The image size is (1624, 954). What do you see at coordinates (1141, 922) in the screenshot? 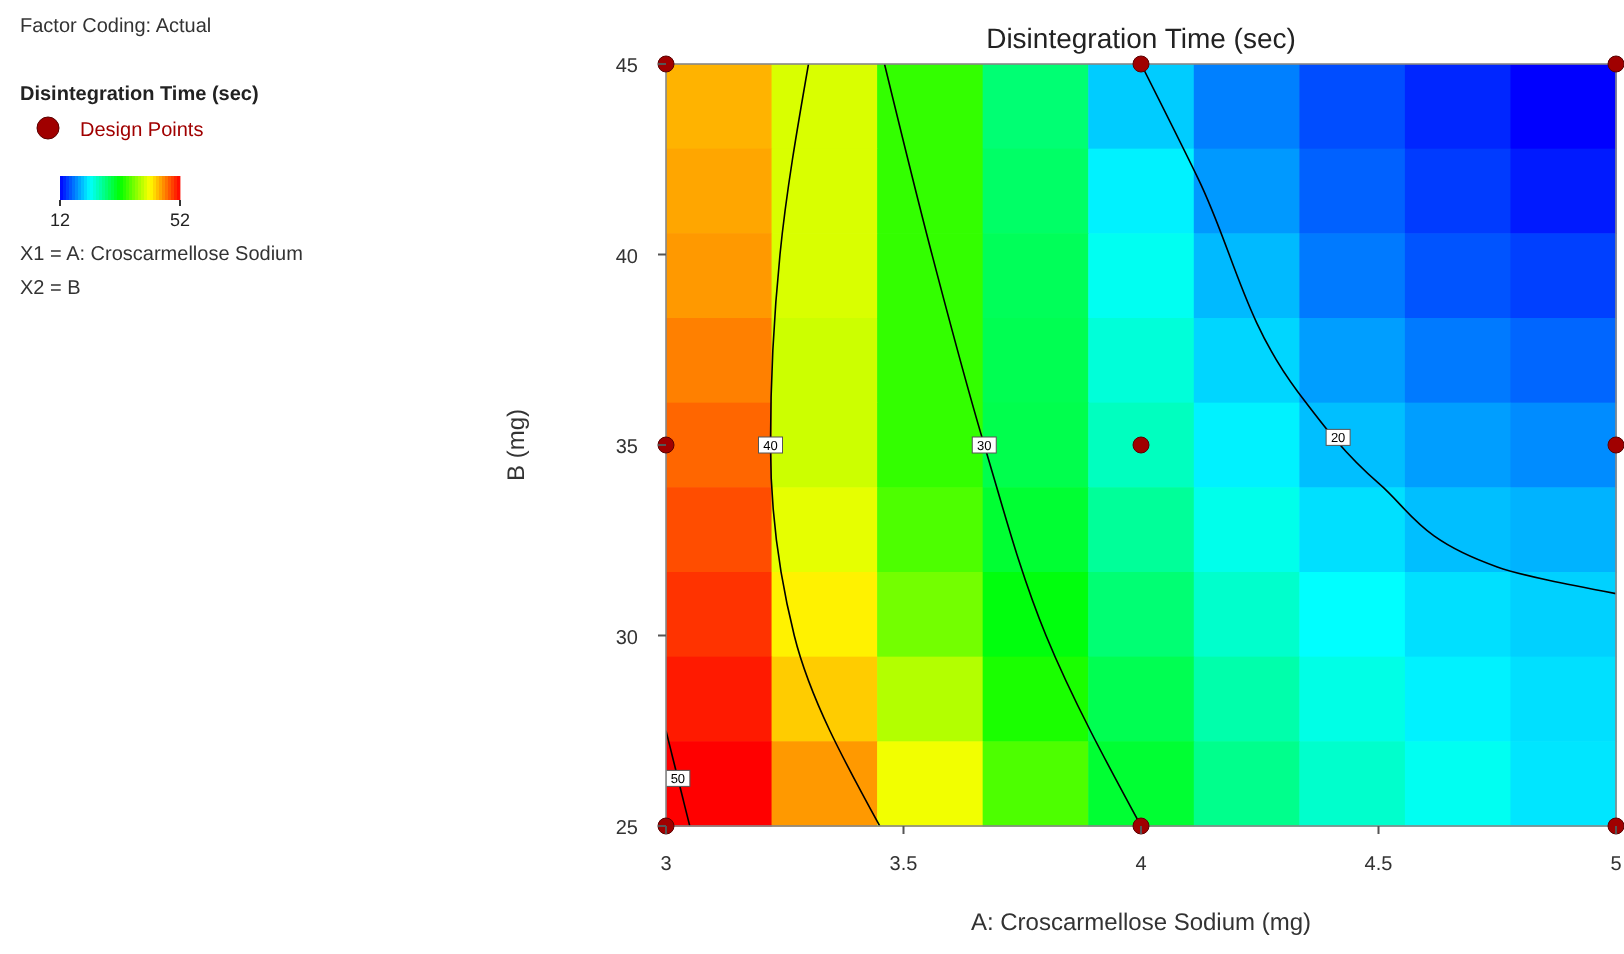
I see `x-axis-title: A: Croscarmellose Sodium (mg)` at bounding box center [1141, 922].